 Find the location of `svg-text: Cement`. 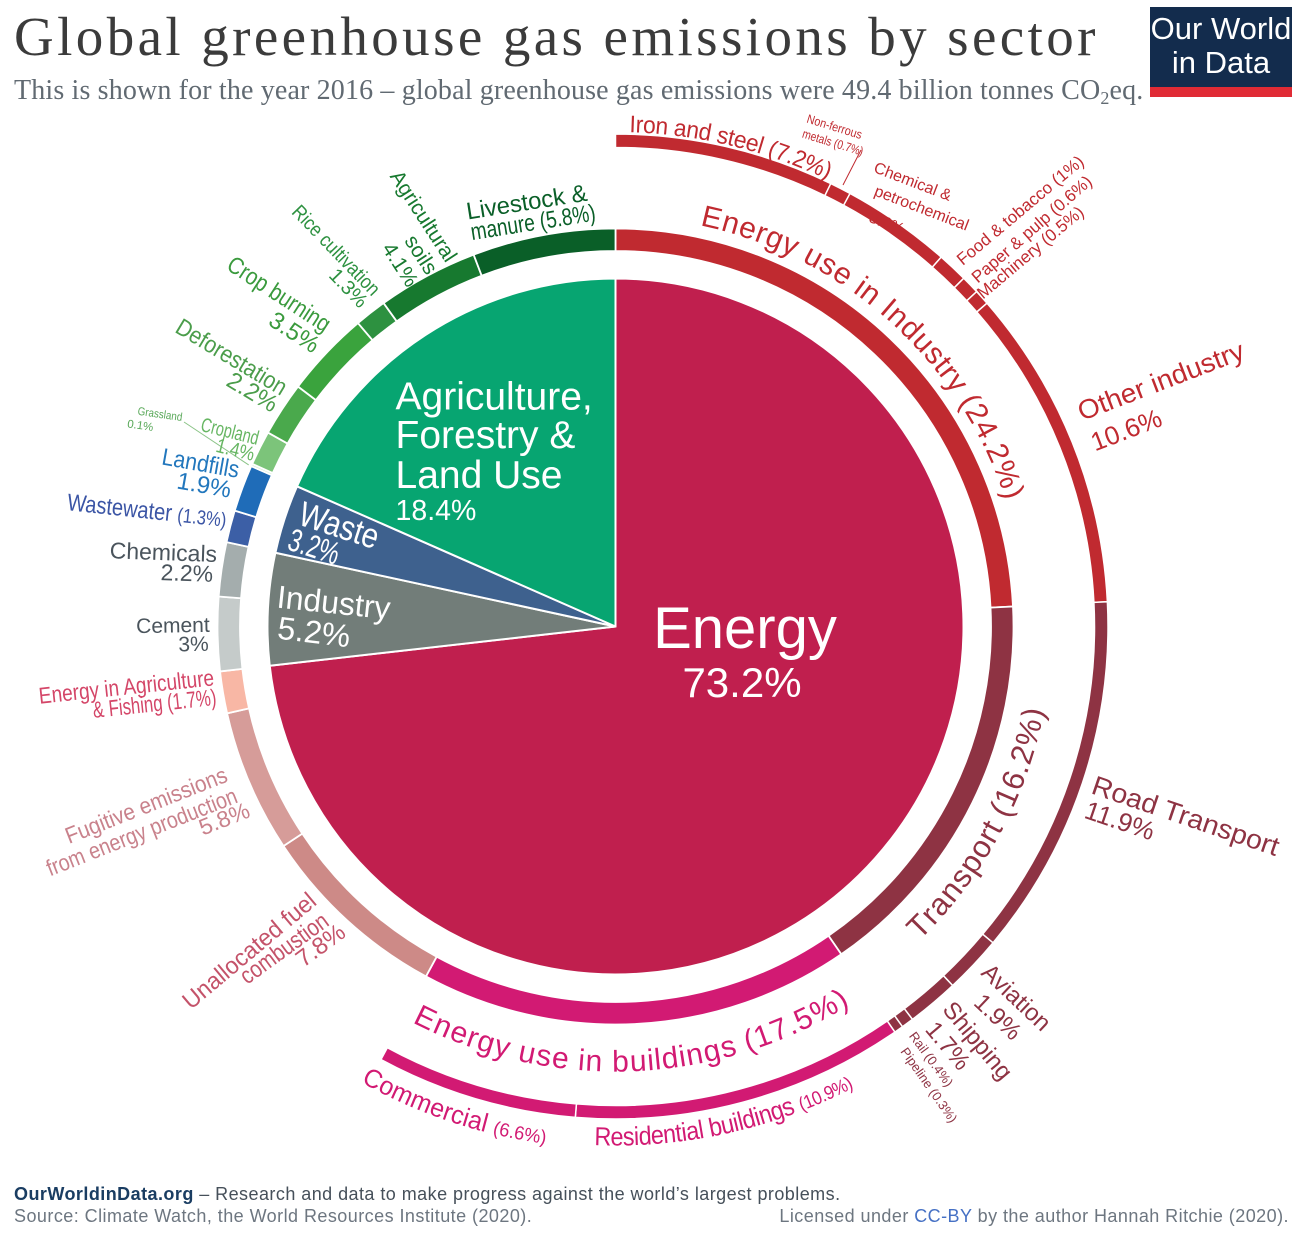

svg-text: Cement is located at coordinates (173, 626).